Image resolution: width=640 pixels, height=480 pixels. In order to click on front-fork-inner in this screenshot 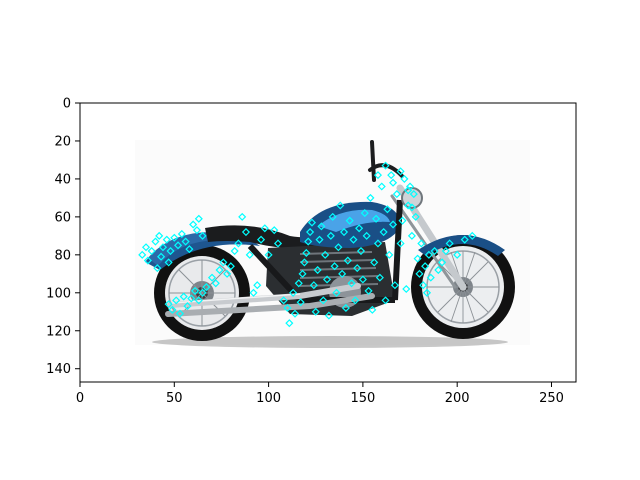, I will do `click(423, 241)`.